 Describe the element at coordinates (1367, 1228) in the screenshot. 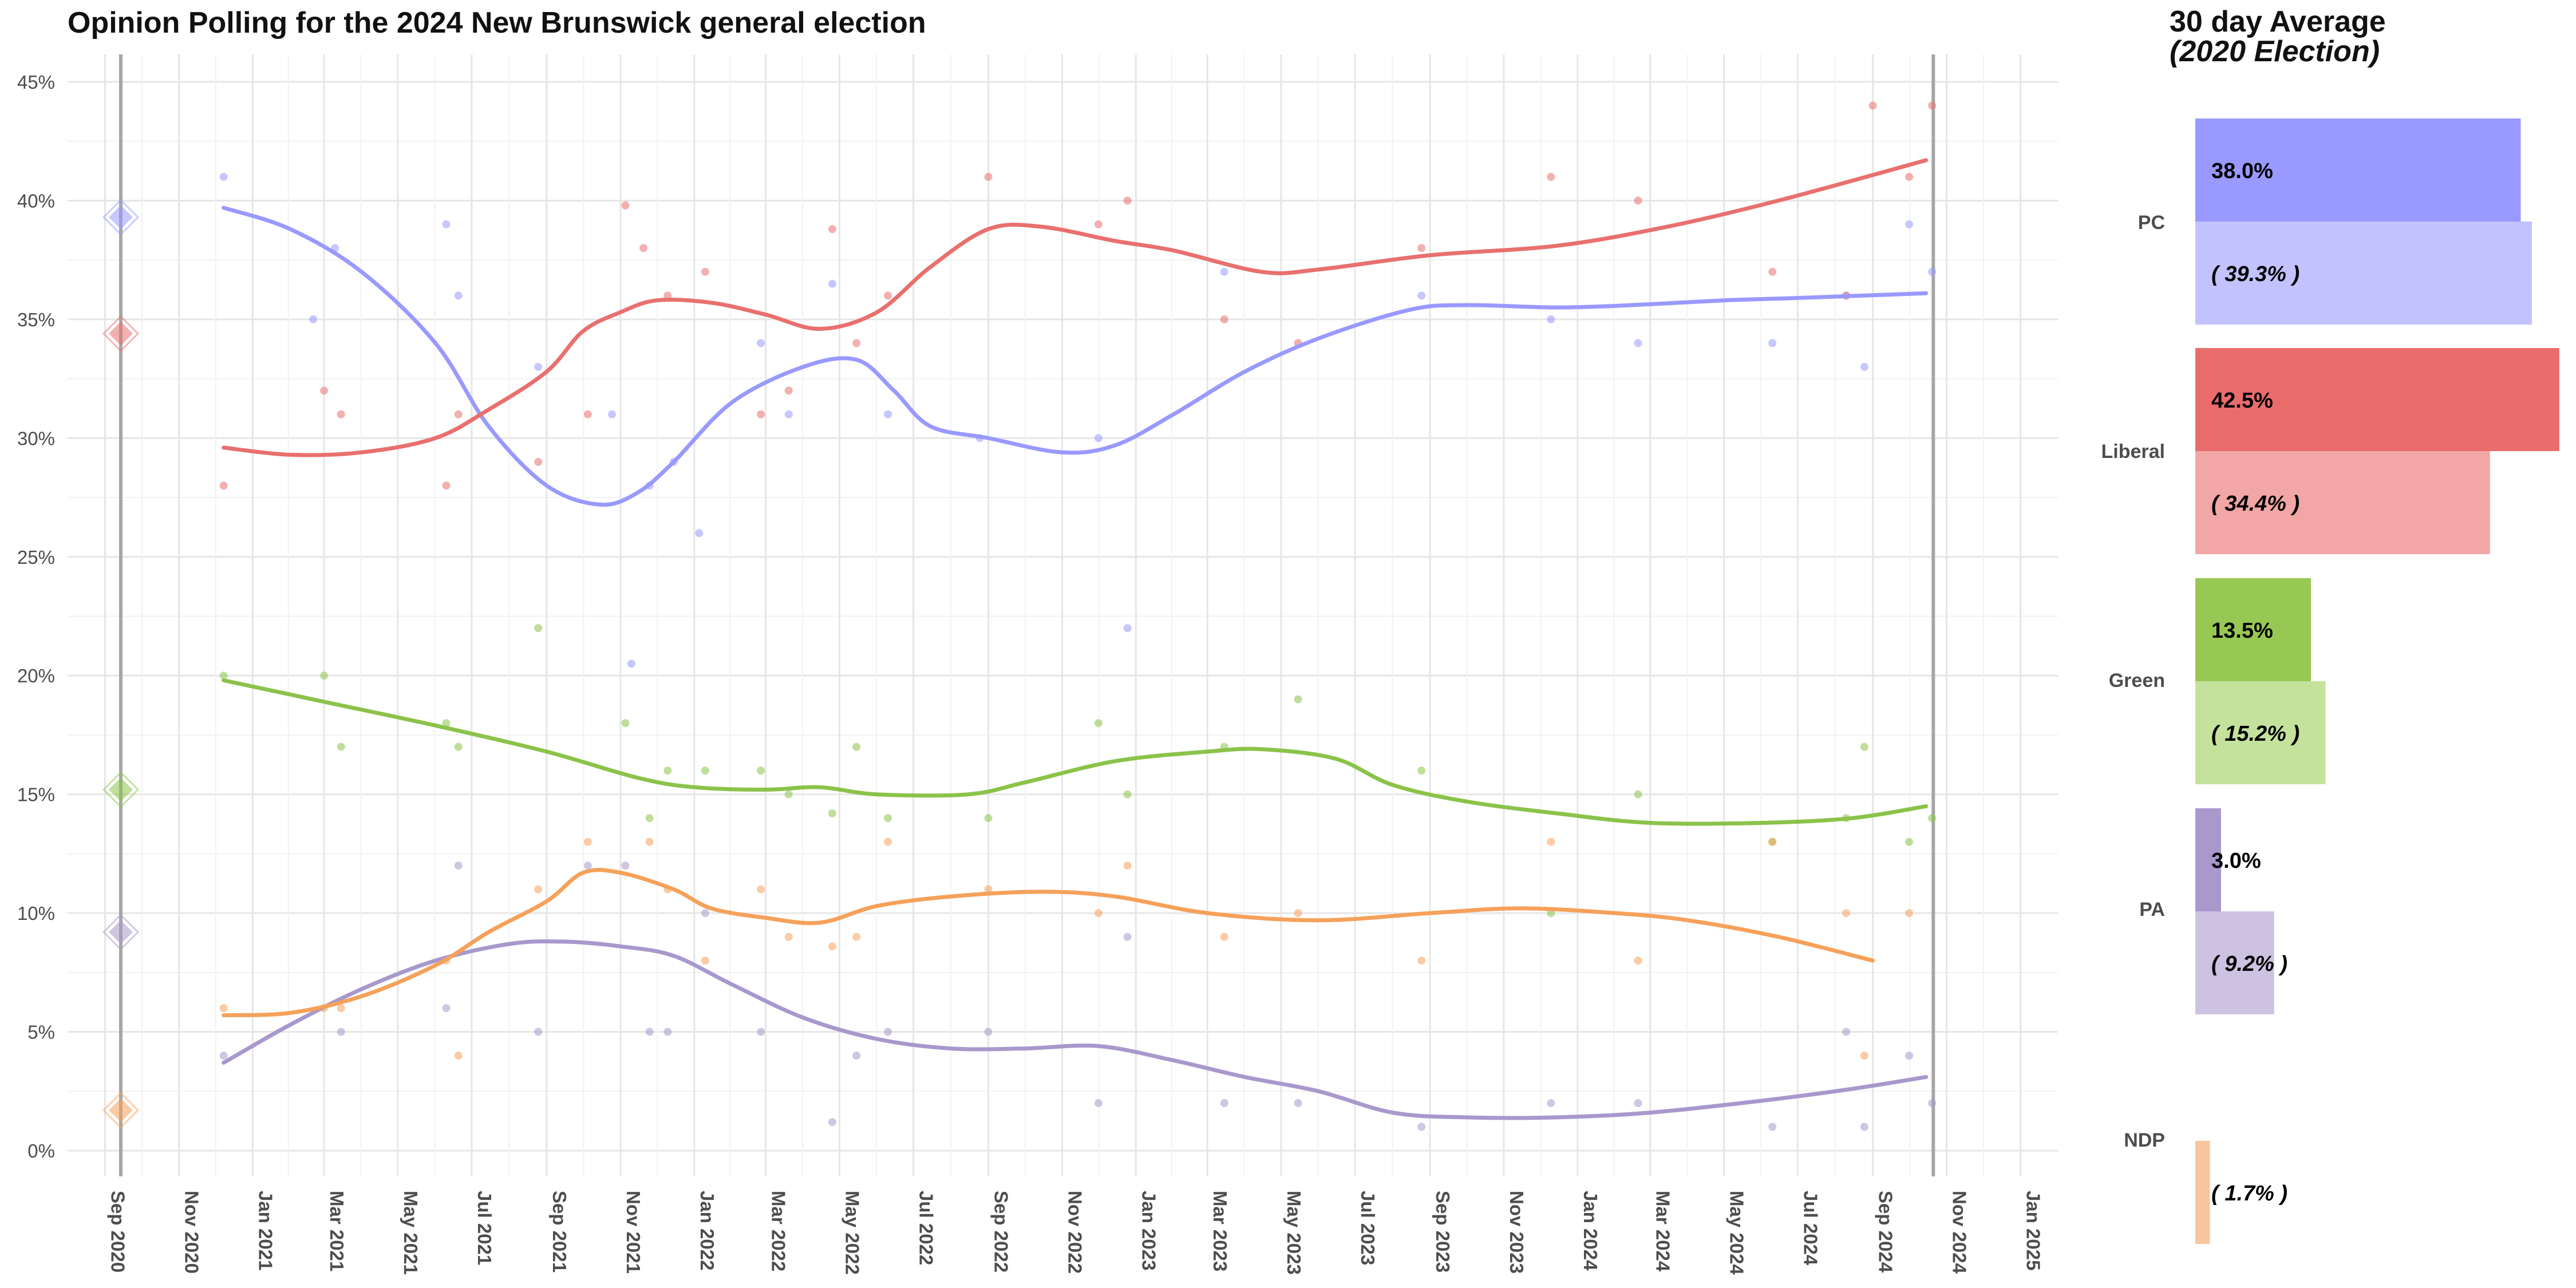

I see `x-tick-label: Jul 2023` at that location.